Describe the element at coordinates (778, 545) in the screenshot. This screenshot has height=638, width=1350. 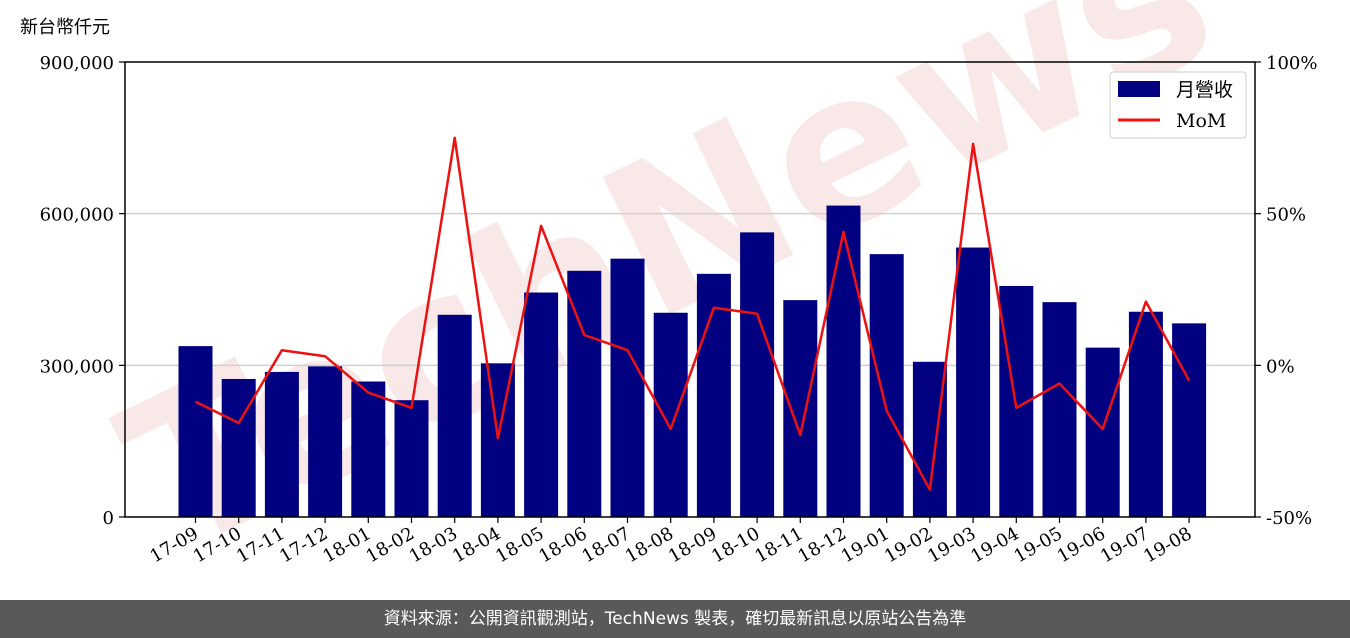
I see `x-tick-label: 18-11` at that location.